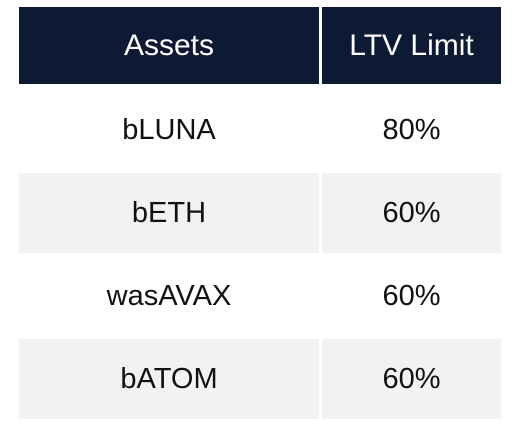 This screenshot has height=425, width=512. I want to click on asset-cell: bLUNA, so click(169, 129).